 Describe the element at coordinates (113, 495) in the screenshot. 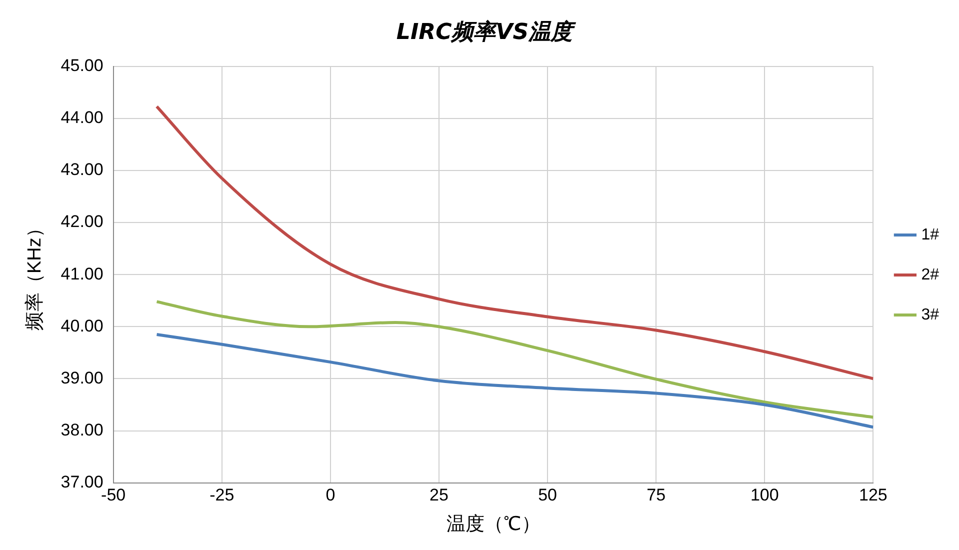

I see `x-tick-label: -50` at that location.